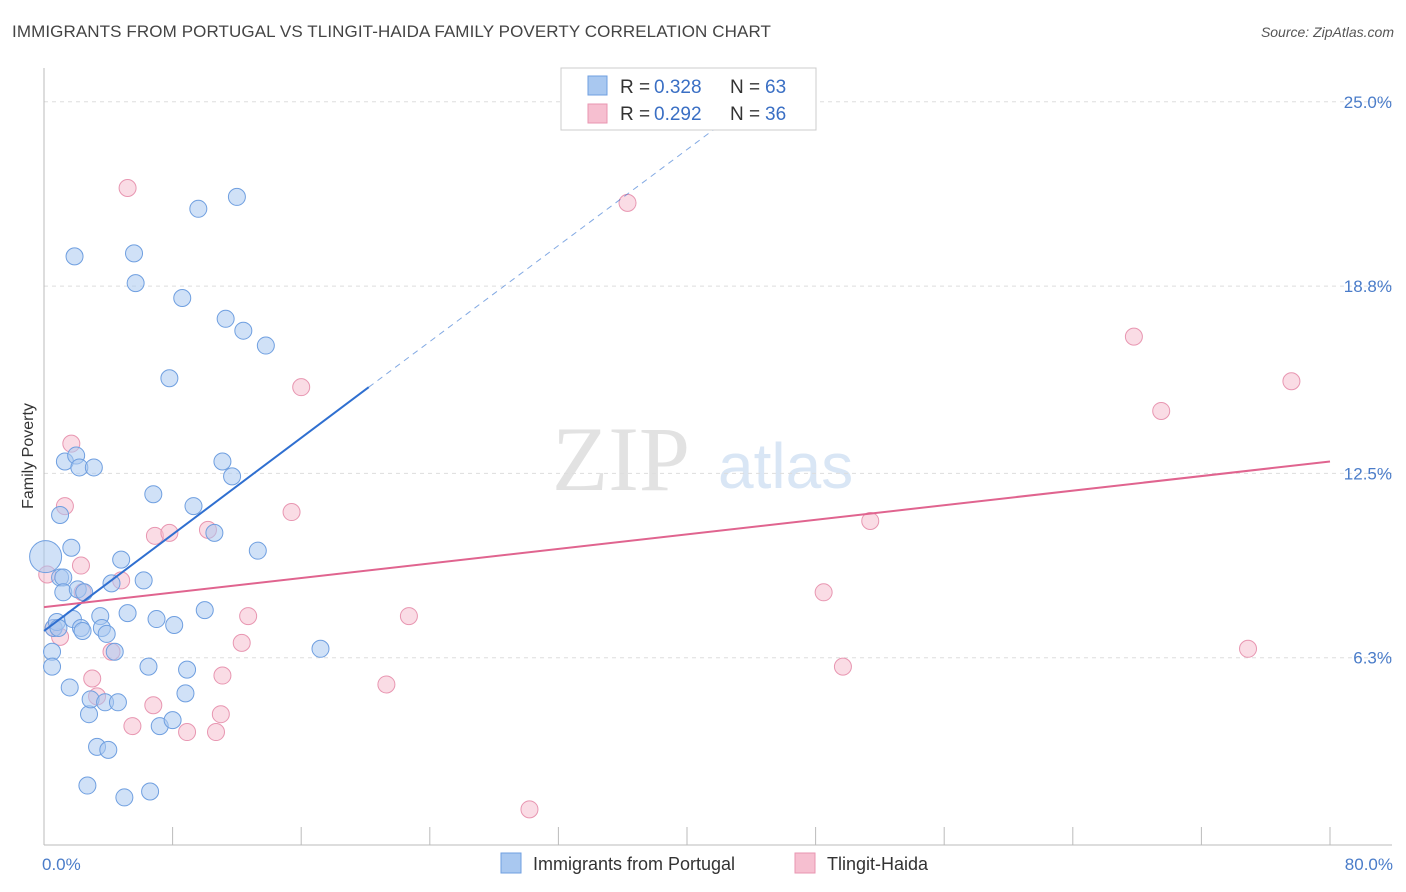 The image size is (1406, 892). I want to click on legend-r-label-2: R =, so click(635, 114).